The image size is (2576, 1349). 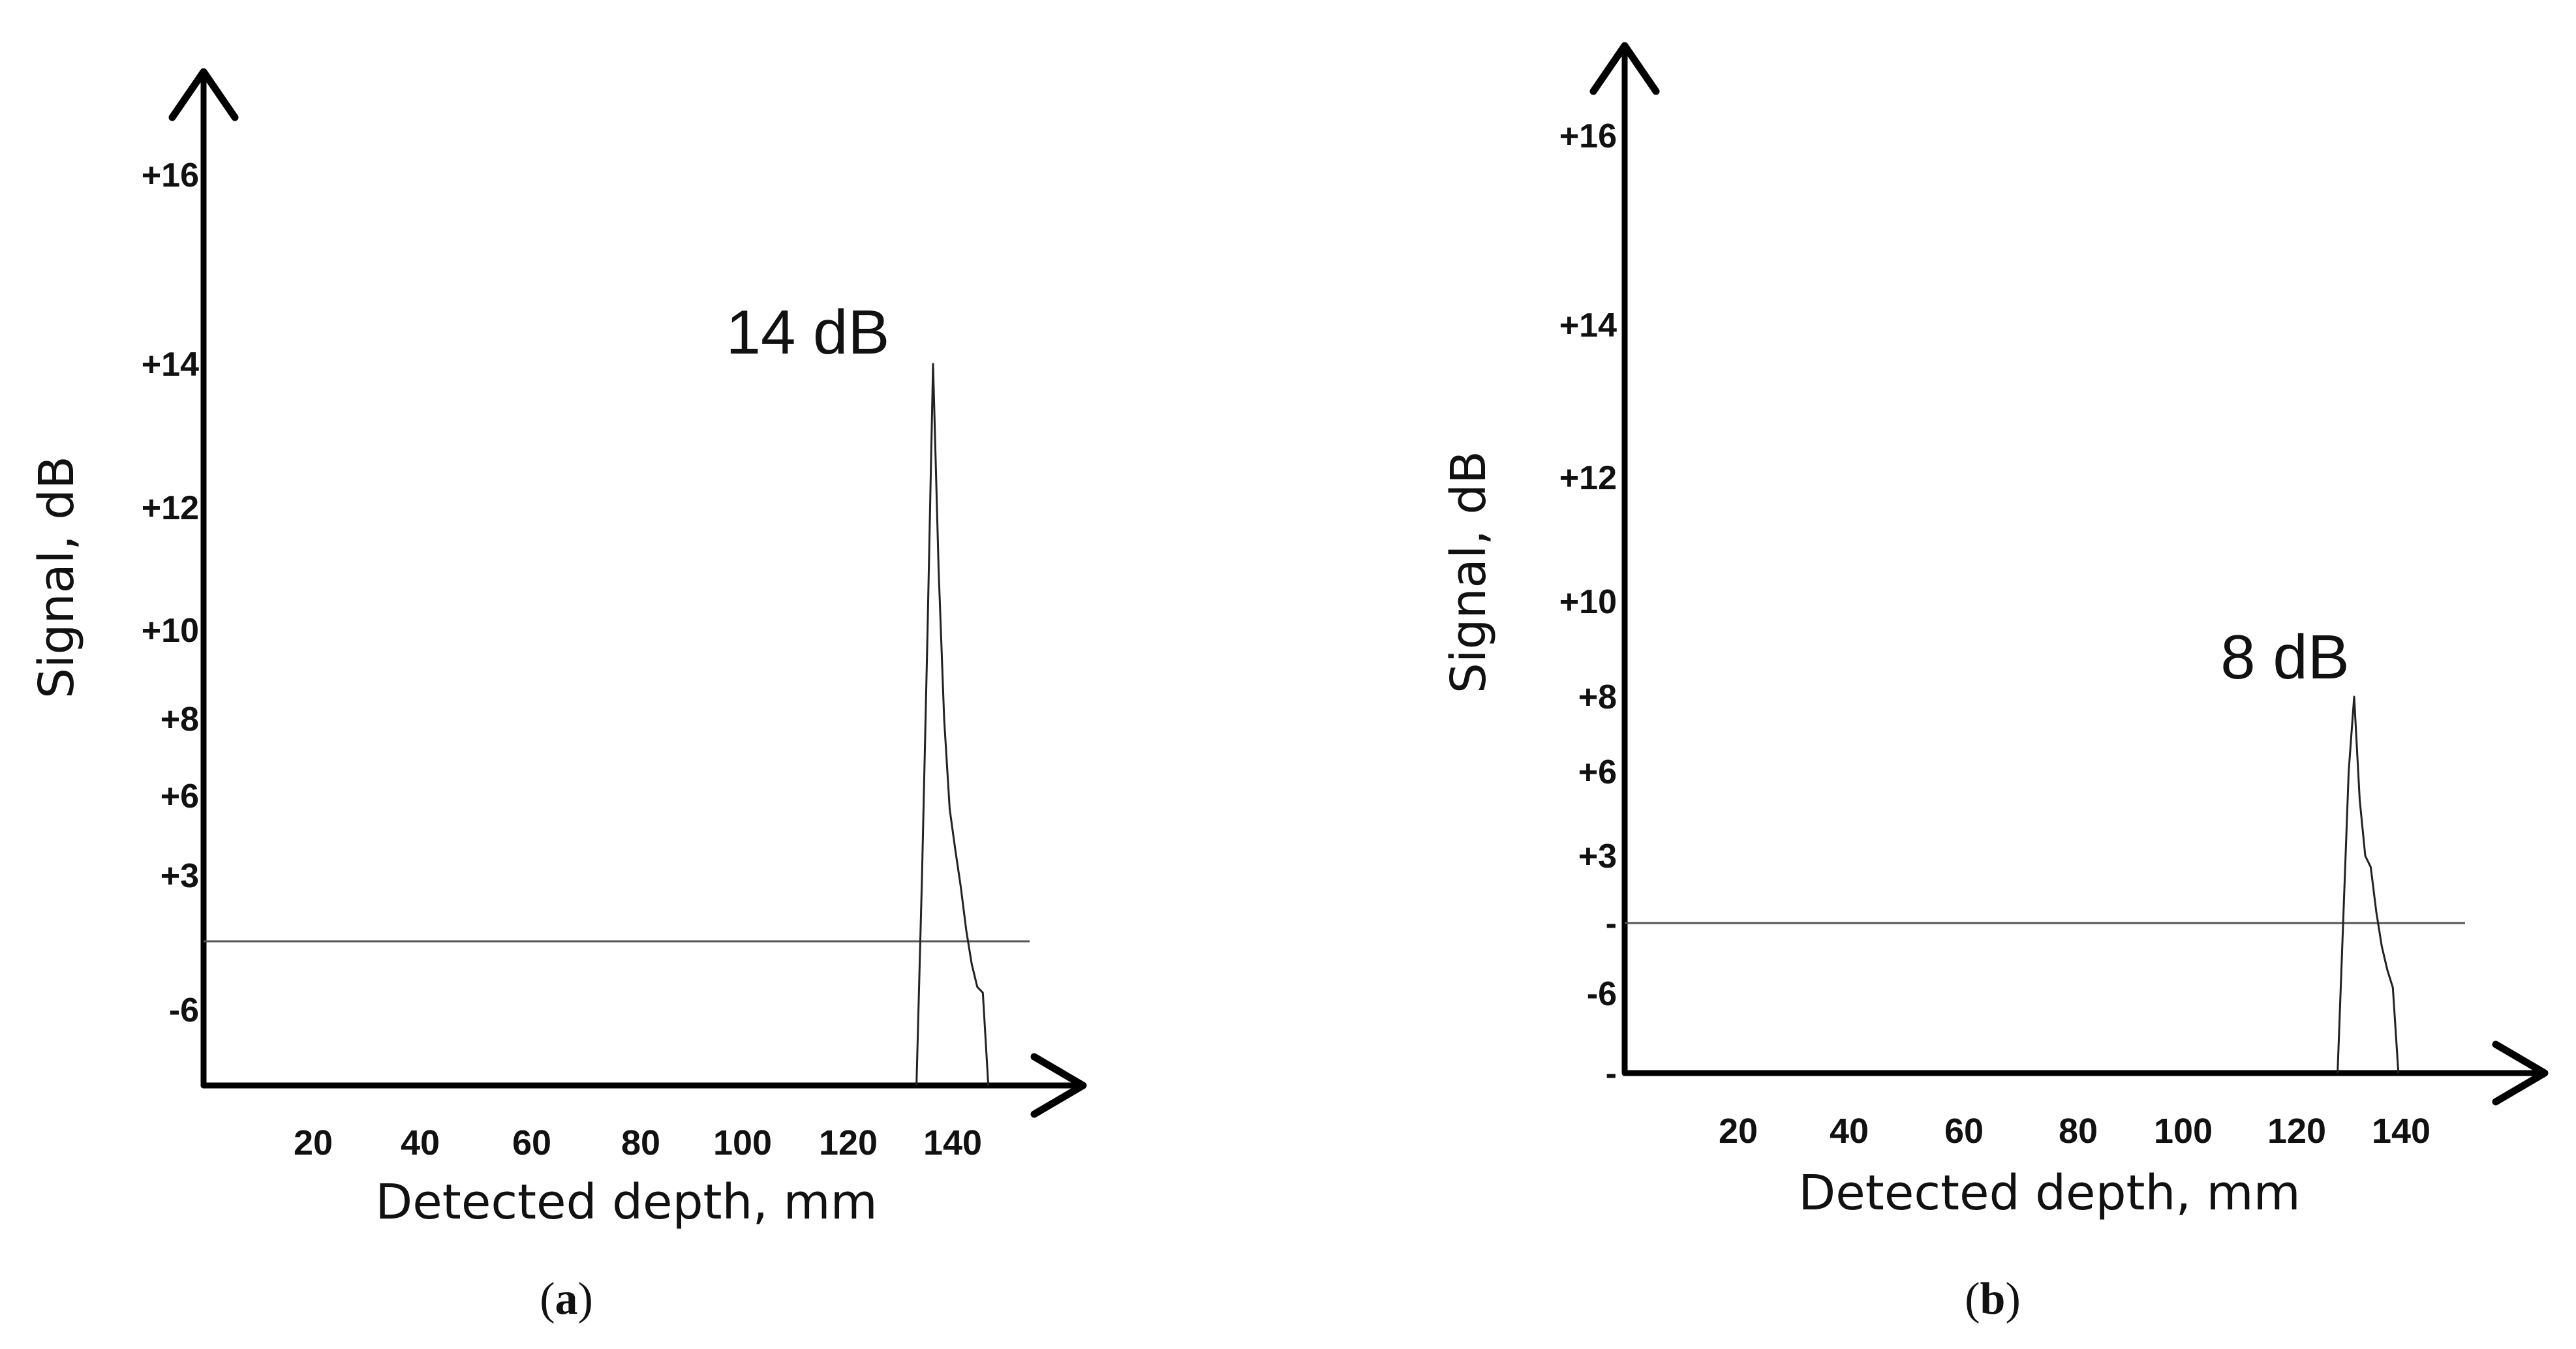 I want to click on caption-letter: a, so click(x=566, y=1299).